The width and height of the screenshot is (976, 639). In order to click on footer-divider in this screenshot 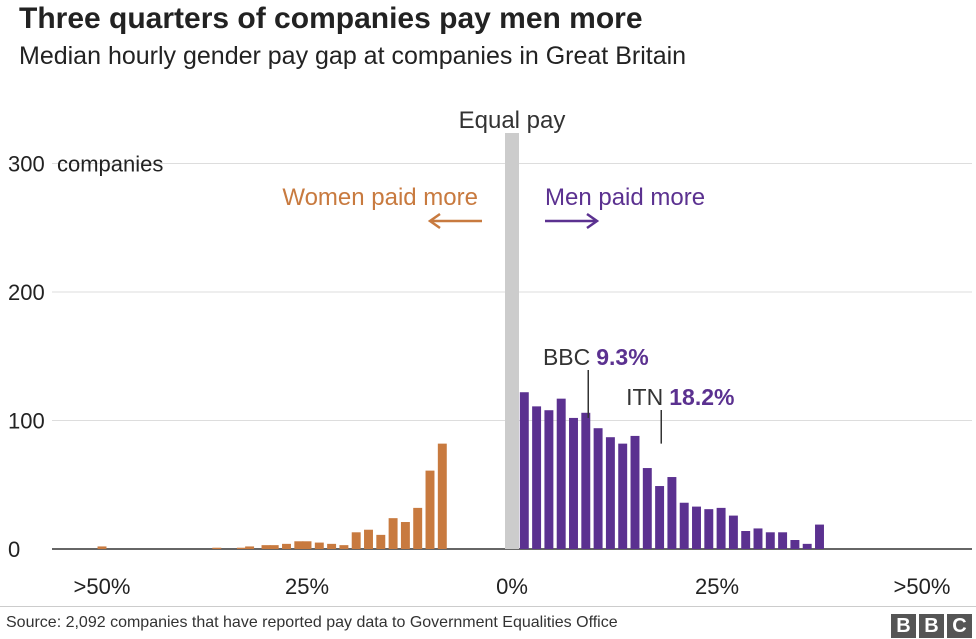, I will do `click(488, 606)`.